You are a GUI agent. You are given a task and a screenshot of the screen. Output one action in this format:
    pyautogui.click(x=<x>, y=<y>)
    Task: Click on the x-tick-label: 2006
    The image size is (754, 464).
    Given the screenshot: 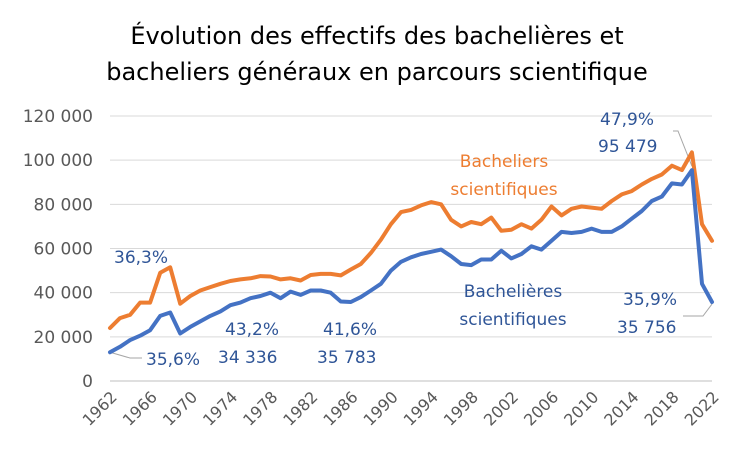 What is the action you would take?
    pyautogui.click(x=541, y=408)
    